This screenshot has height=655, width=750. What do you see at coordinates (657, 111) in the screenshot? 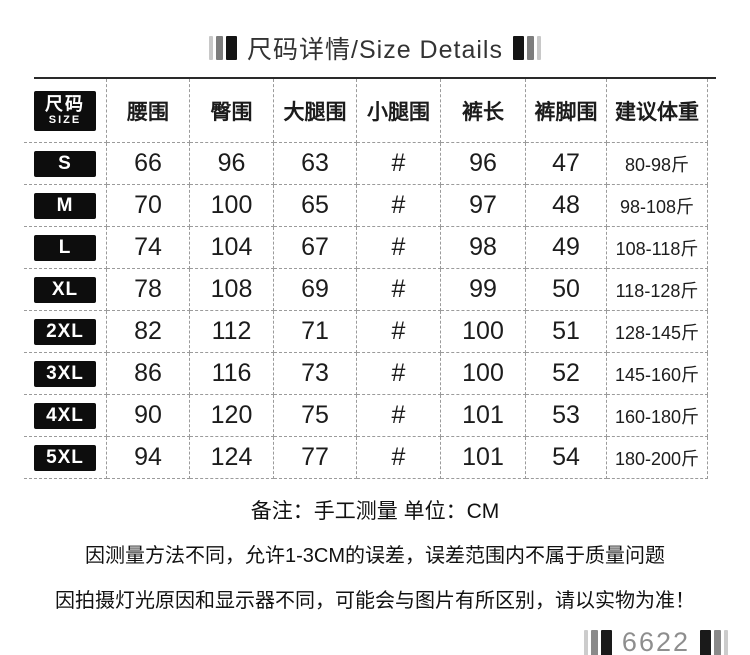
I see `header-cell-suggested-weight: 建议体重` at bounding box center [657, 111].